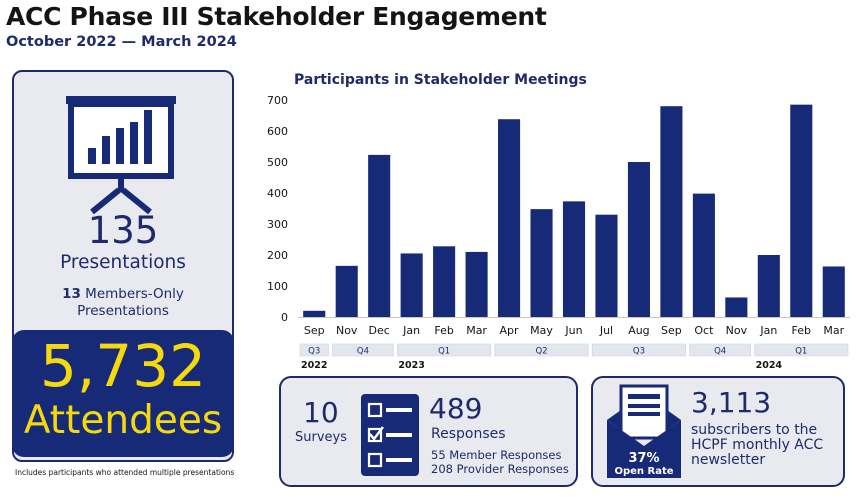 This screenshot has height=499, width=857. What do you see at coordinates (276, 16) in the screenshot?
I see `page-title: ACC Phase III Stakeholder Engagement` at bounding box center [276, 16].